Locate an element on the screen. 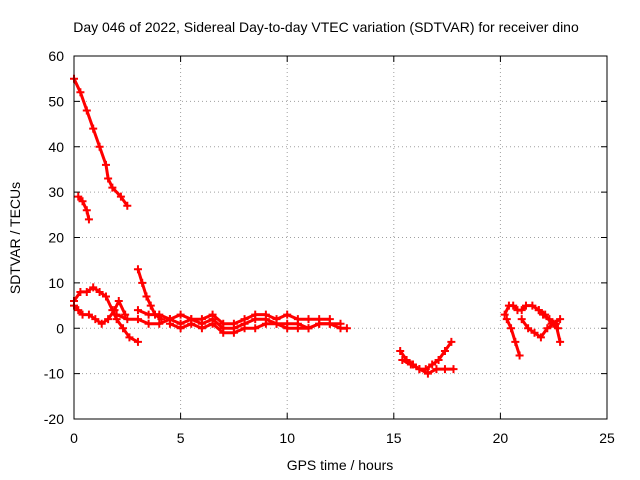  x-tick-label: 15 is located at coordinates (394, 438).